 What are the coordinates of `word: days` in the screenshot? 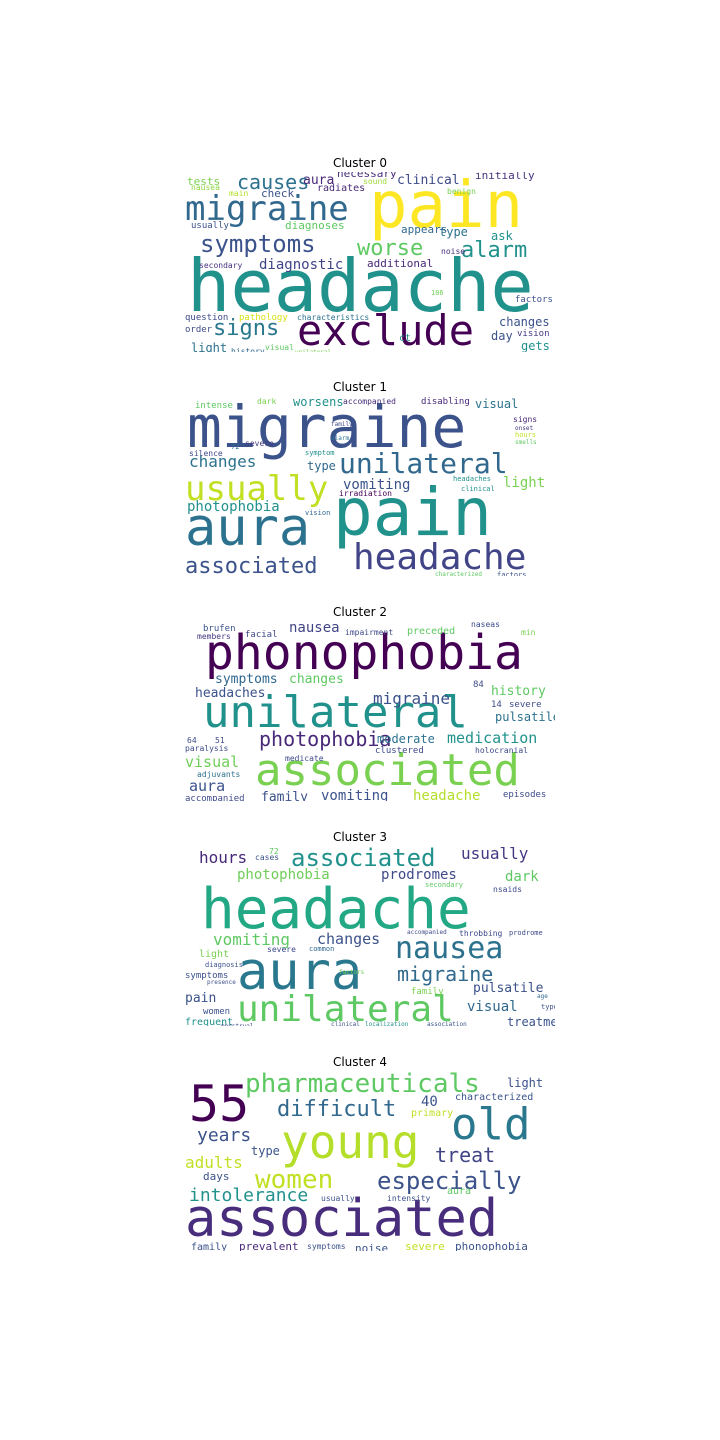 It's located at (216, 1176).